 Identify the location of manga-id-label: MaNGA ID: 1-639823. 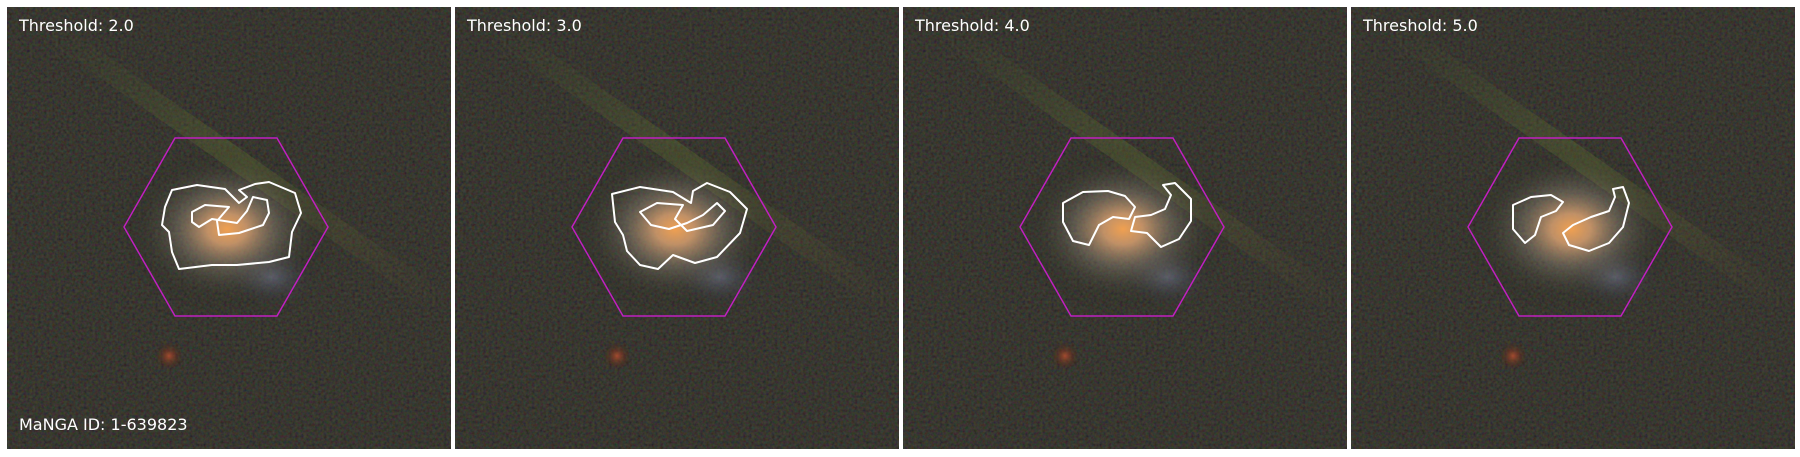
(103, 424).